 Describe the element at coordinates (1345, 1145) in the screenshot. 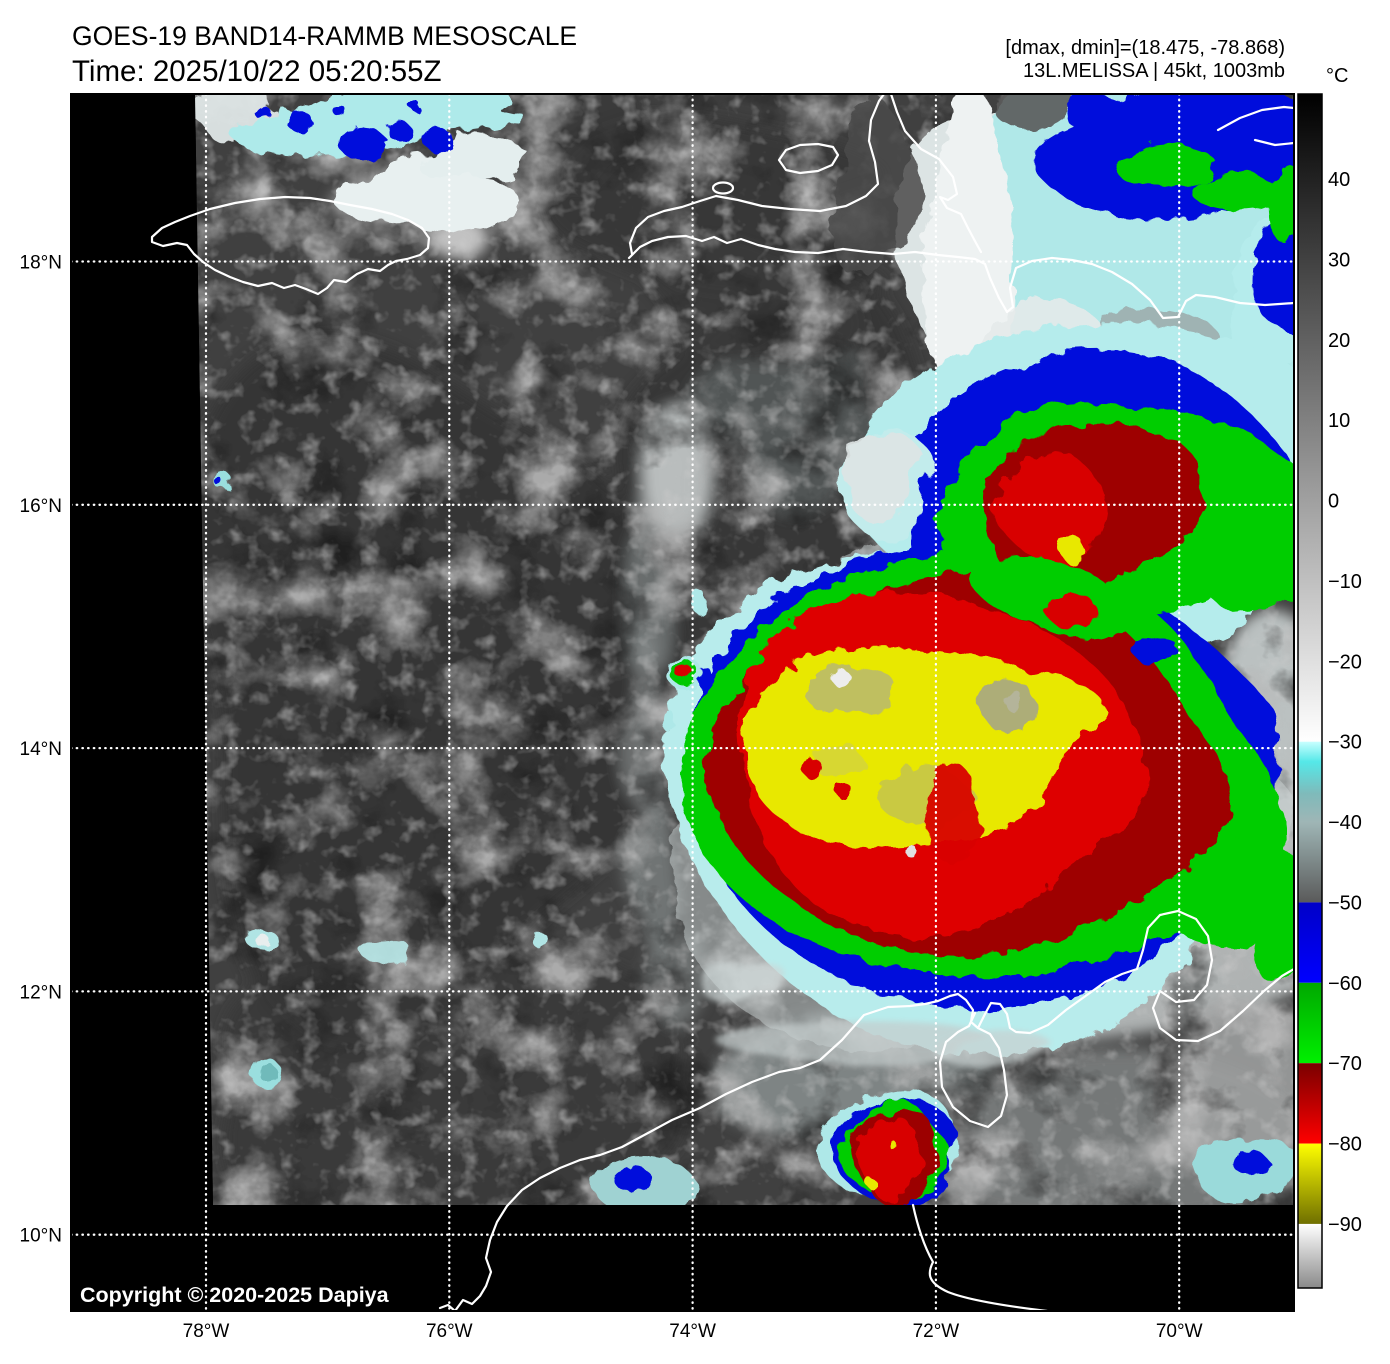

I see `svg-text: −80` at that location.